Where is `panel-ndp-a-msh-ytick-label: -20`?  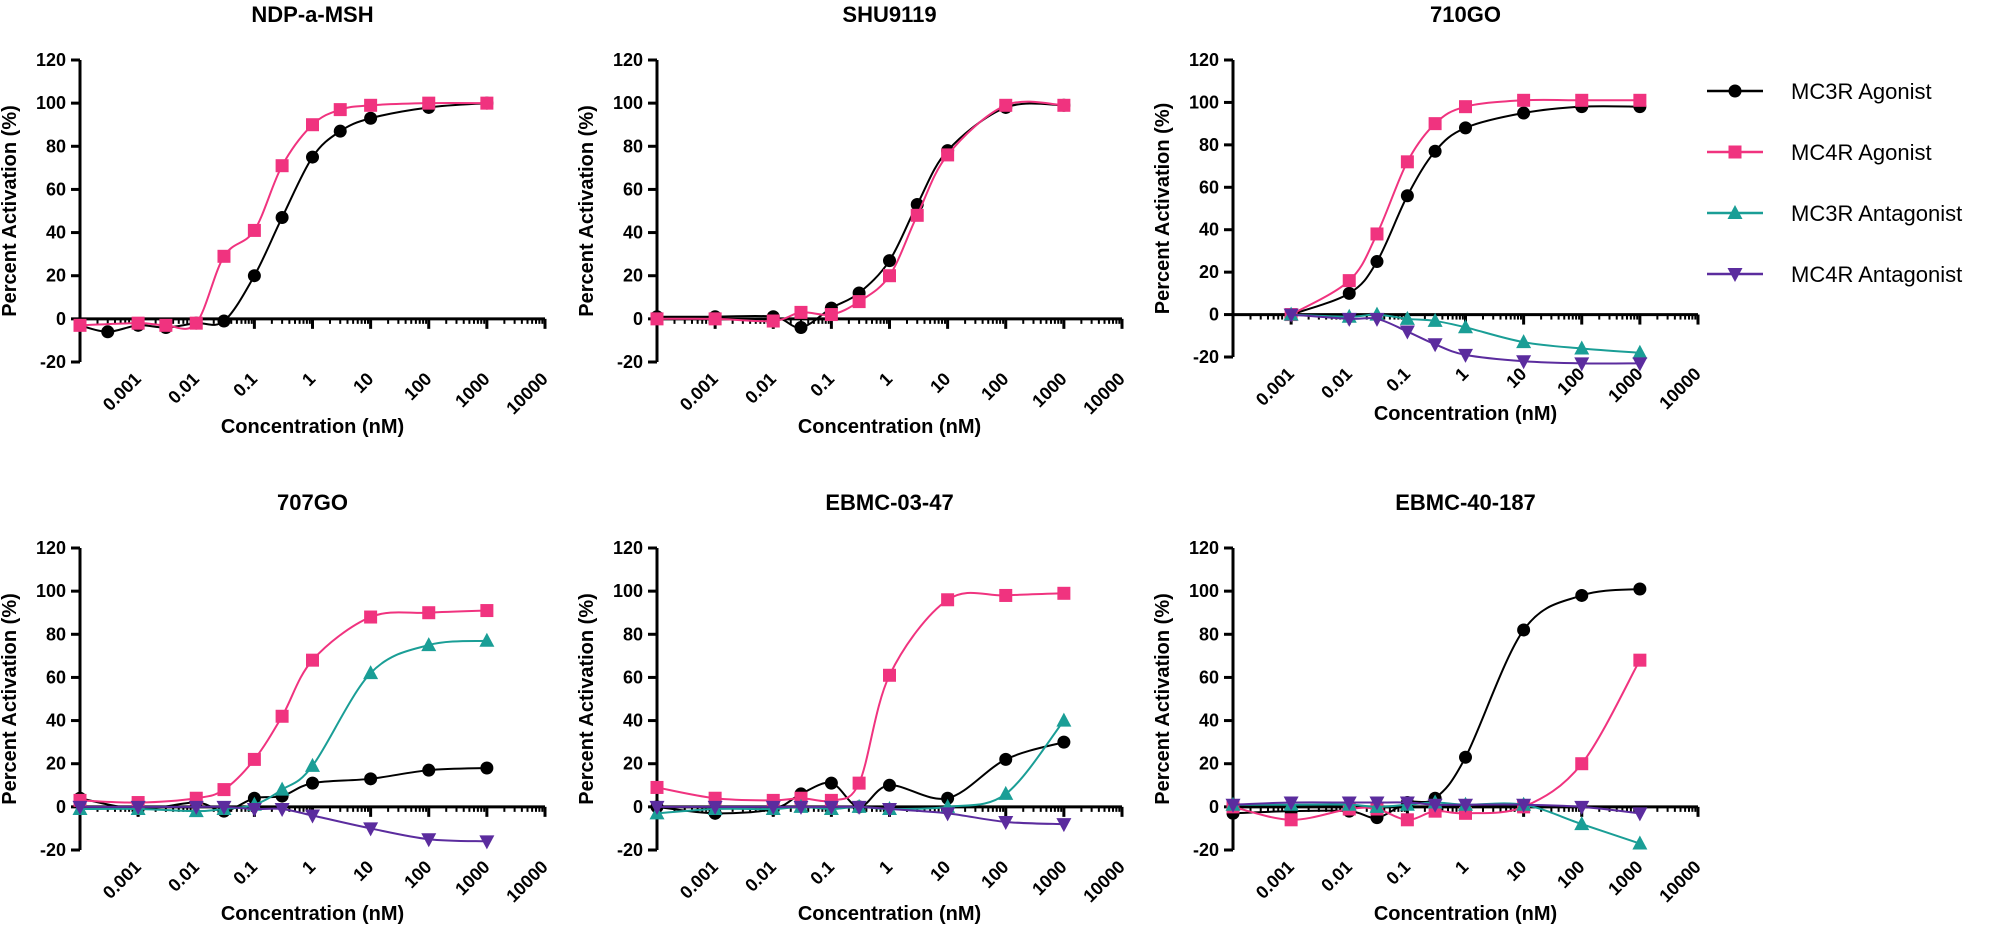
panel-ndp-a-msh-ytick-label: -20 is located at coordinates (53, 362).